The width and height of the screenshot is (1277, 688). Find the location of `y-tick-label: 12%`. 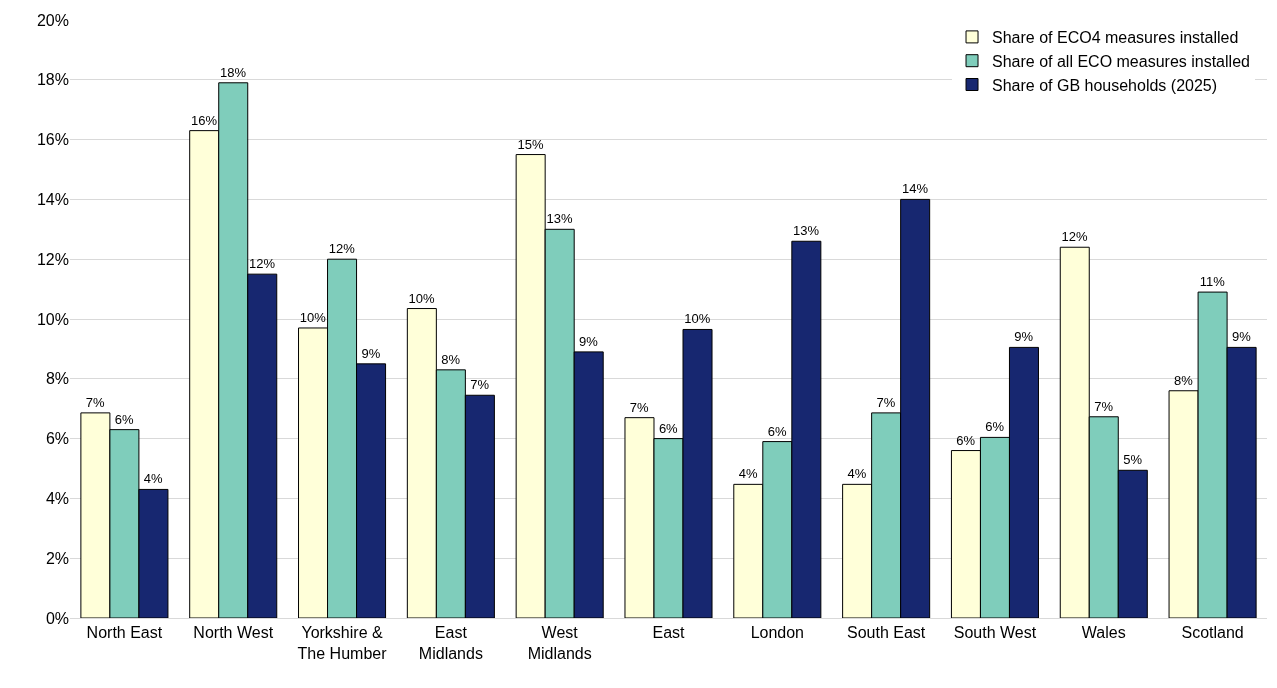

y-tick-label: 12% is located at coordinates (52, 259).